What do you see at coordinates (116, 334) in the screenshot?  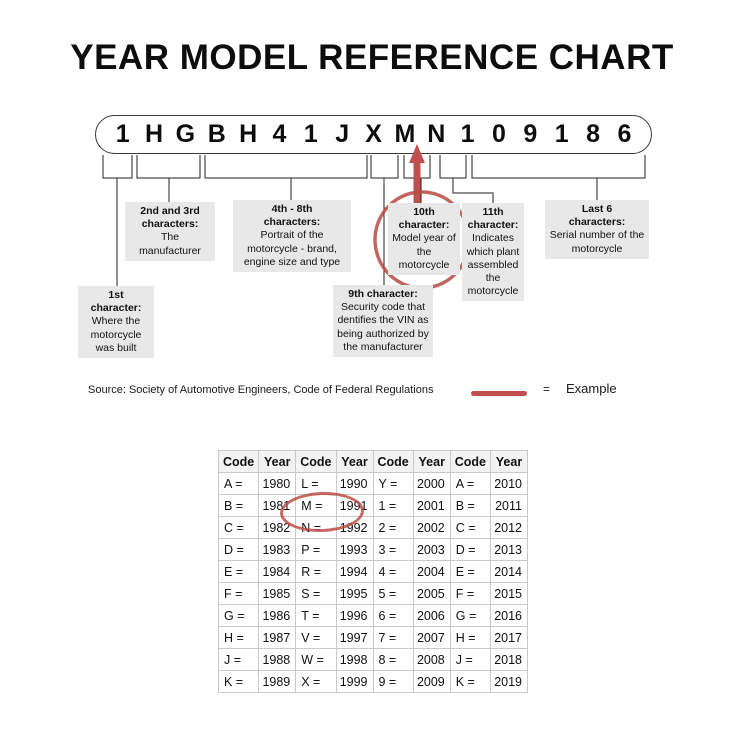 I see `note-body: Where the motorcycle was built` at bounding box center [116, 334].